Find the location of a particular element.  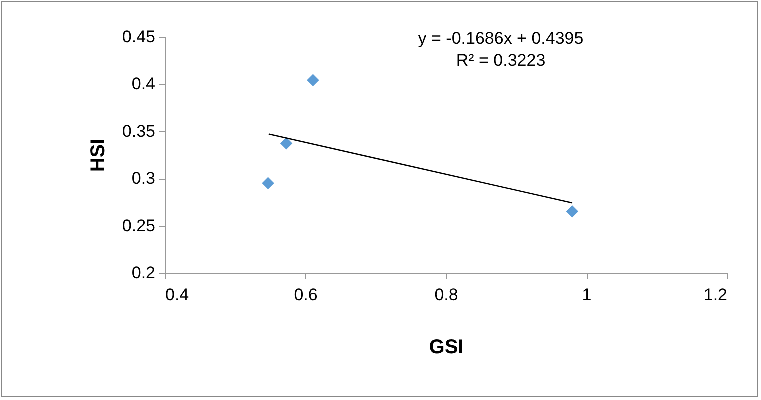

x-axis-title: GSI is located at coordinates (446, 347).